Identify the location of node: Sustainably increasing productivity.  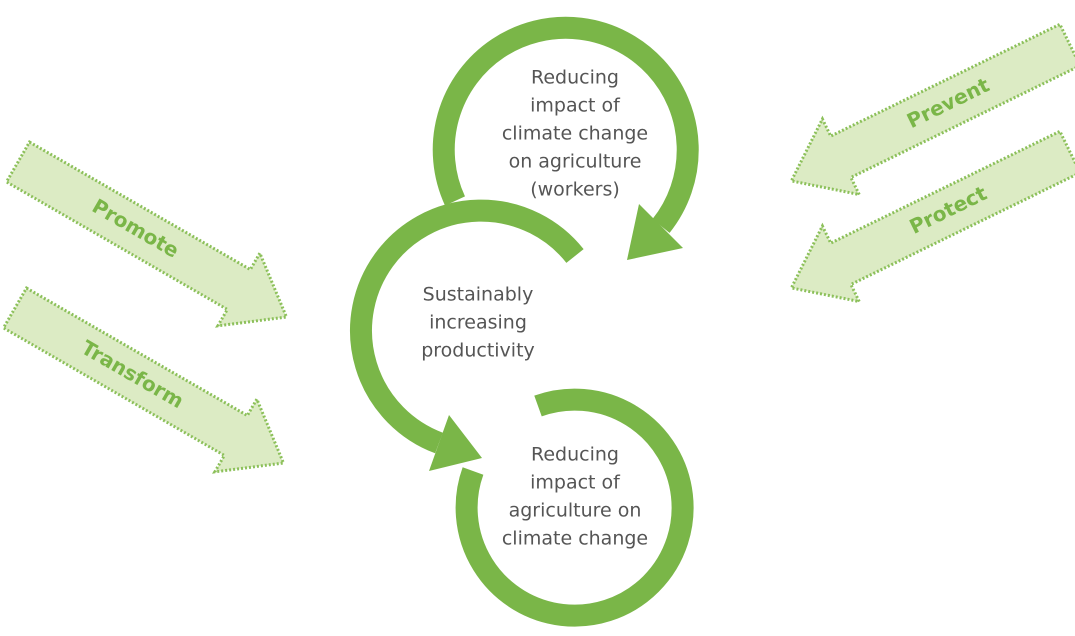
(478, 323).